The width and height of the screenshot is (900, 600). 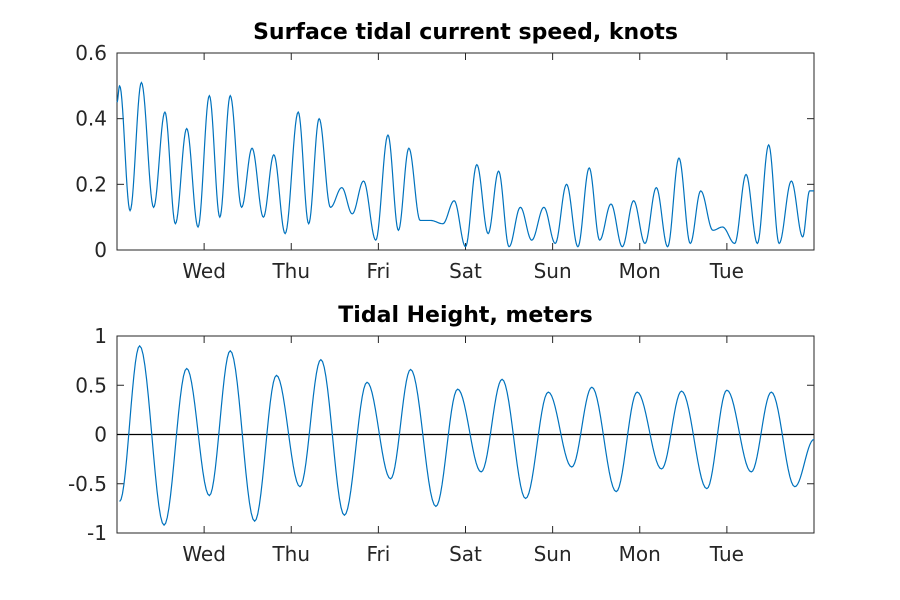 I want to click on tidal-height-y-tick-label: -1, so click(x=97, y=533).